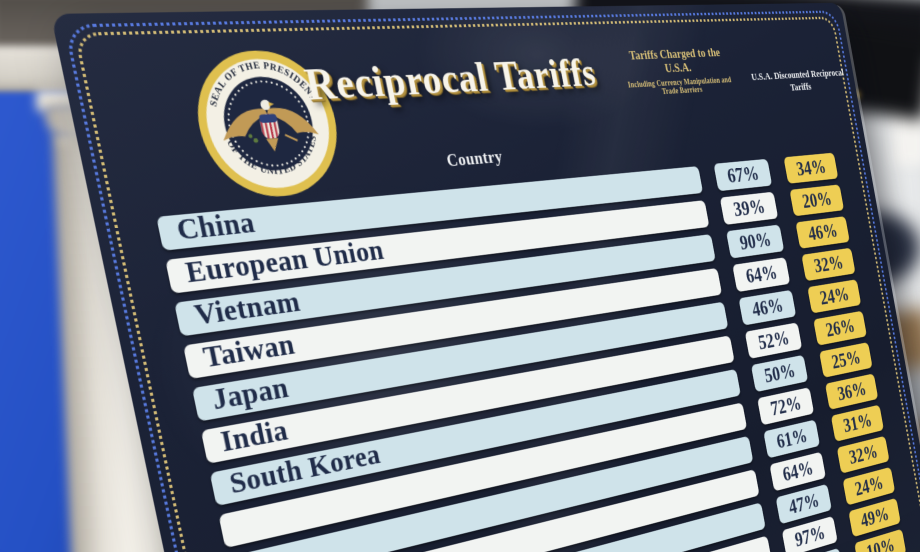 The image size is (920, 552). I want to click on discounted-tariff-value: 34%, so click(811, 168).